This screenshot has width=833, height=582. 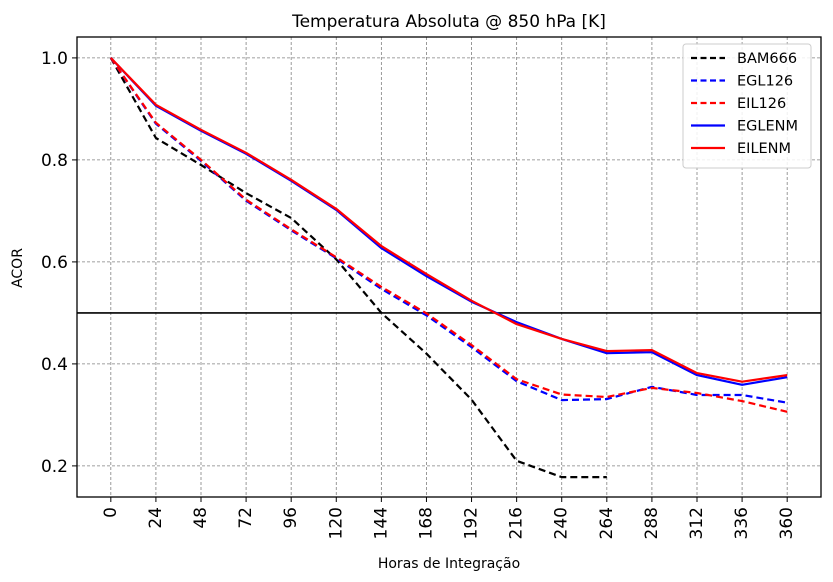 I want to click on legend-label: EGLENM, so click(x=767, y=127).